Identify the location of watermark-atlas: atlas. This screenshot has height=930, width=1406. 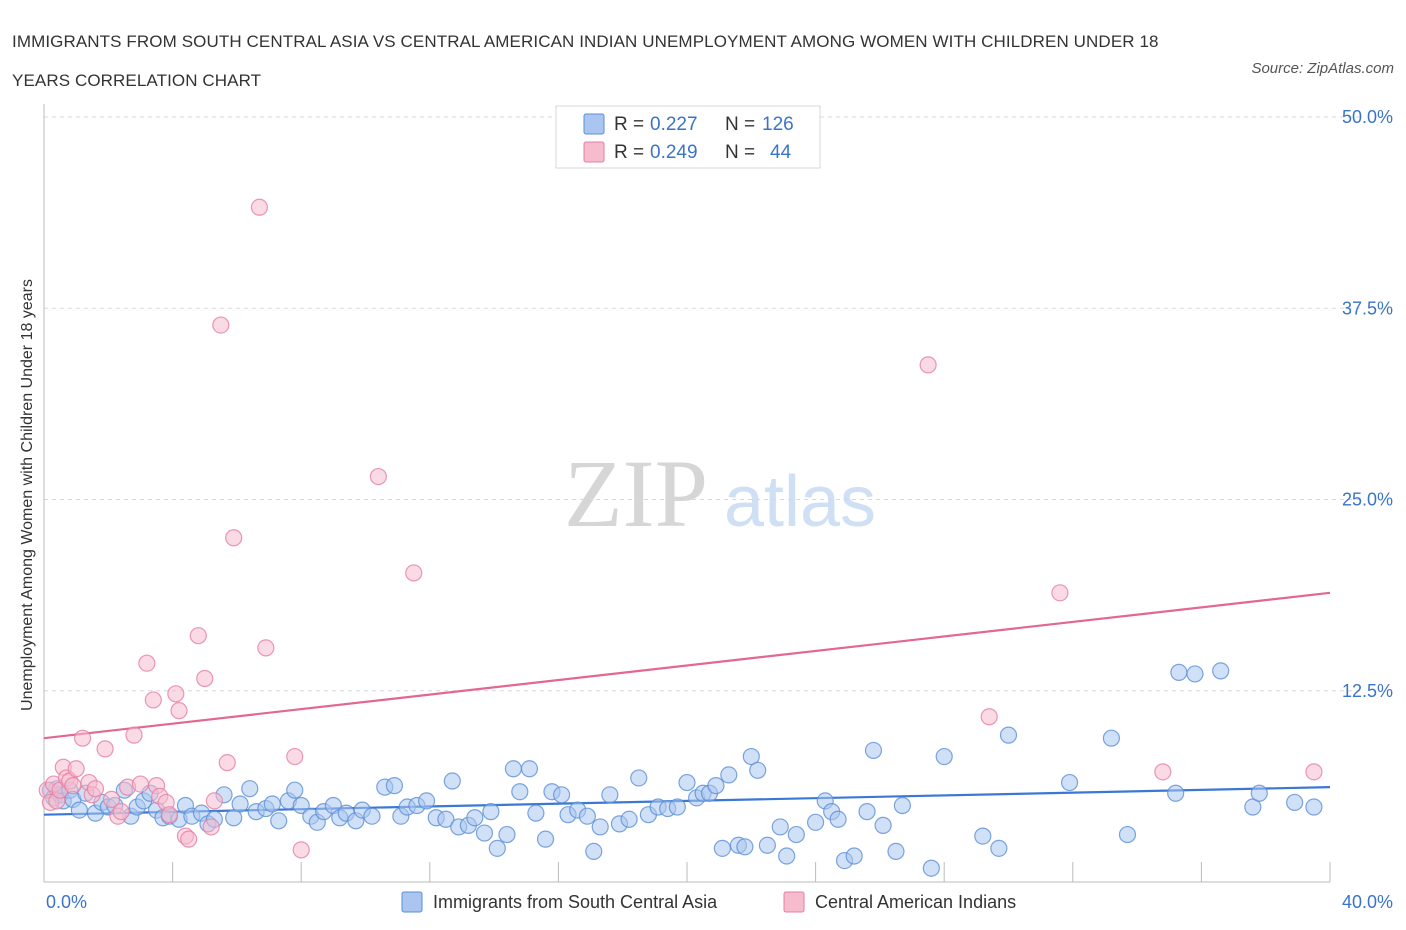
(800, 502).